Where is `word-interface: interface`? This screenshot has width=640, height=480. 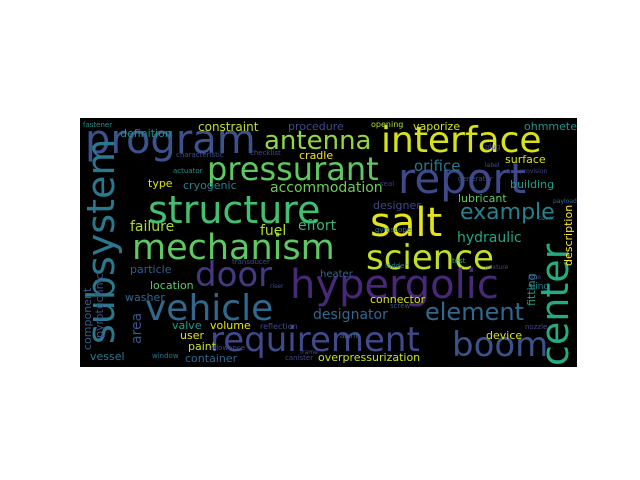 word-interface: interface is located at coordinates (461, 140).